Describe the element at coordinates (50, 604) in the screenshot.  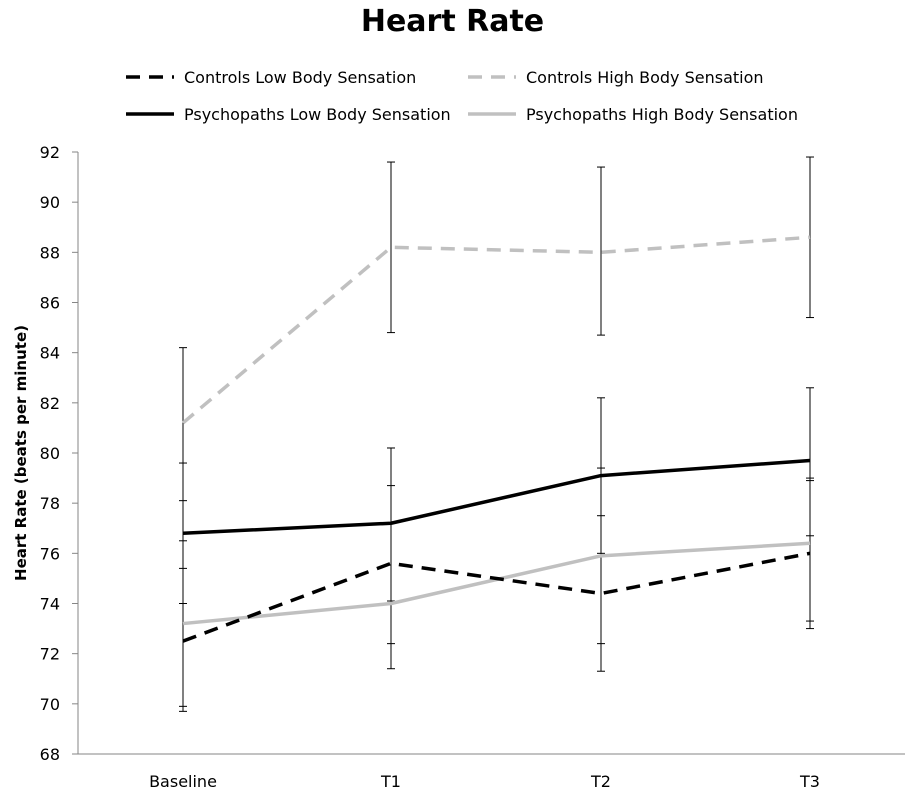
I see `y-tick-label: 74` at that location.